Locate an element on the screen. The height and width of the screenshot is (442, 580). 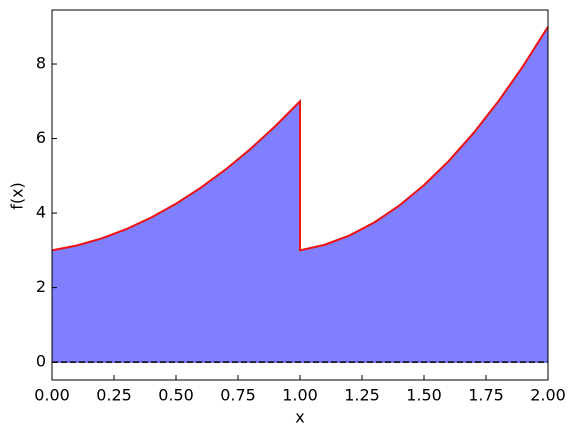
x-tick-label: 0.75 is located at coordinates (238, 395).